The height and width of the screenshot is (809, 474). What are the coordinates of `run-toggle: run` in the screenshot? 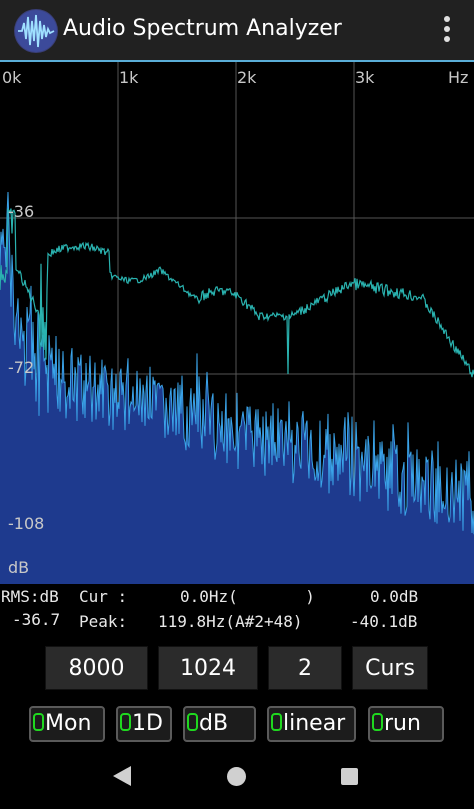 It's located at (406, 724).